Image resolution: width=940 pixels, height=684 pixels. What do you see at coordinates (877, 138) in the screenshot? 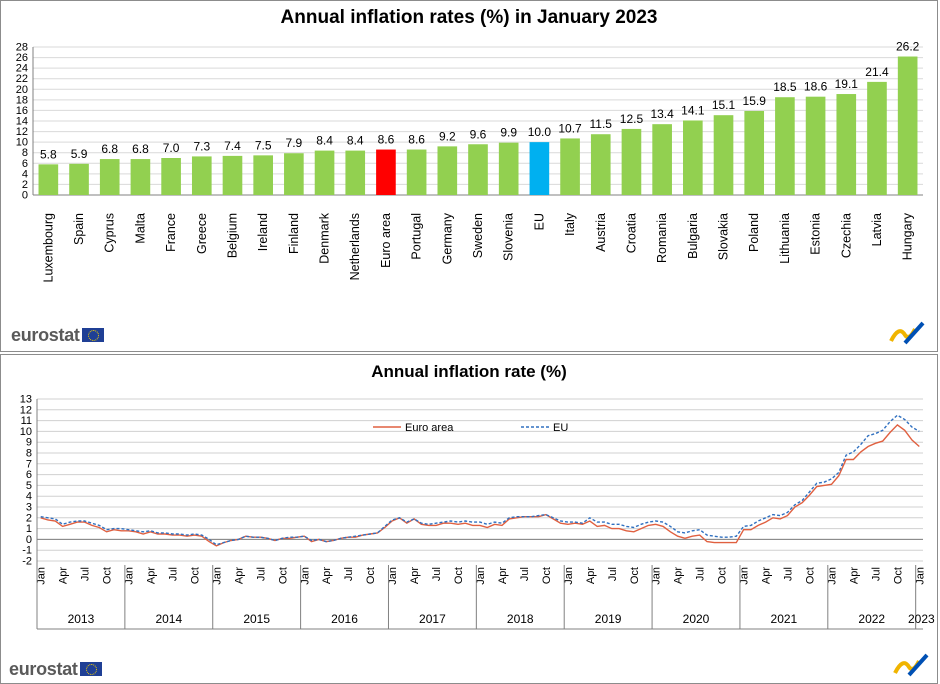
I see `bar-latvia` at bounding box center [877, 138].